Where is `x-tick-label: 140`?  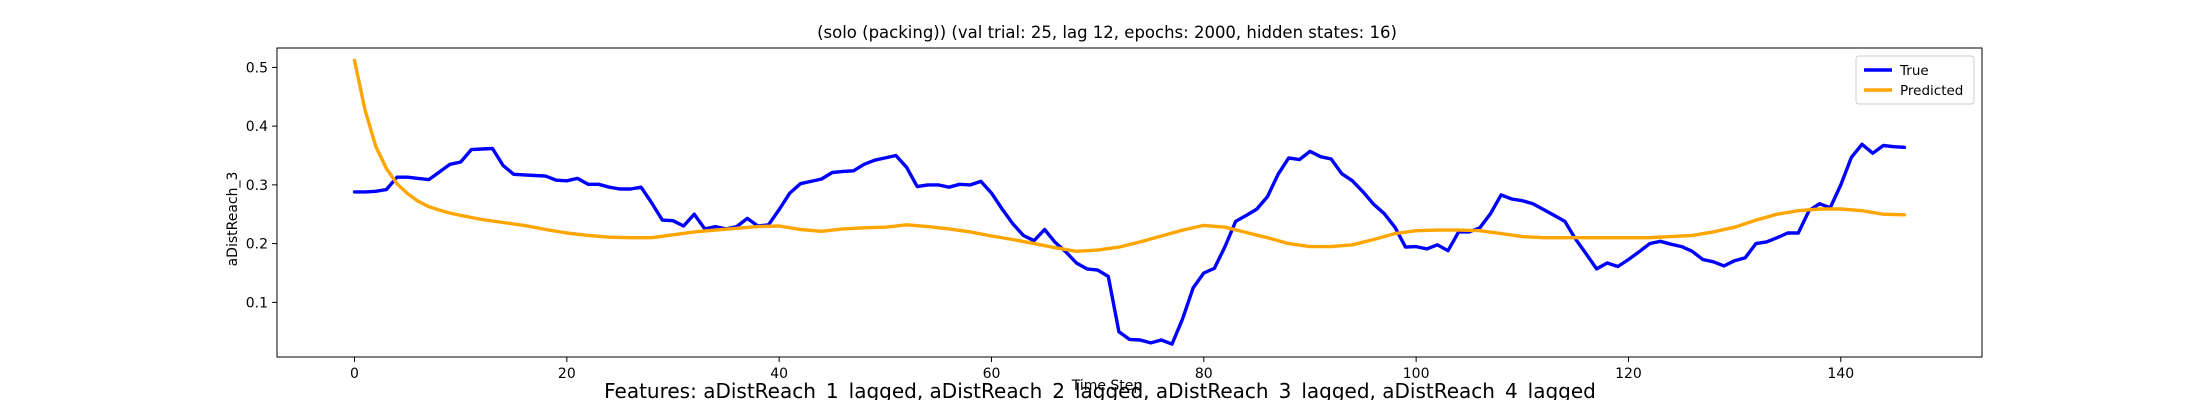 x-tick-label: 140 is located at coordinates (1840, 374).